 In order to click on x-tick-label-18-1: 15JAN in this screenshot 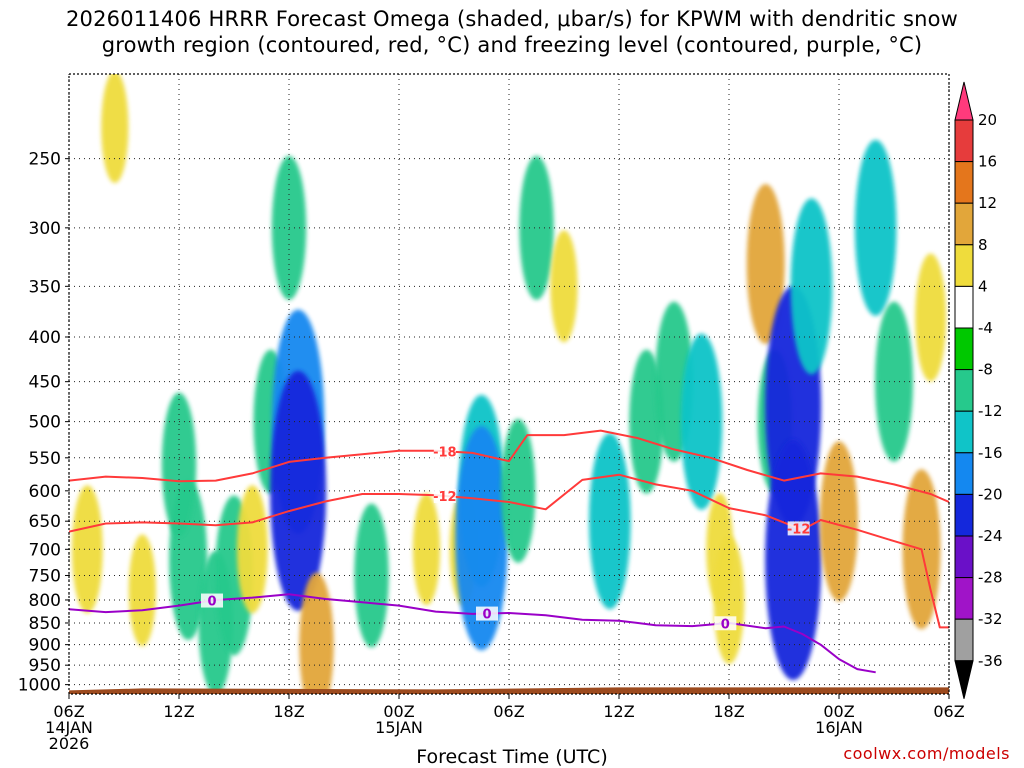, I will do `click(399, 727)`.